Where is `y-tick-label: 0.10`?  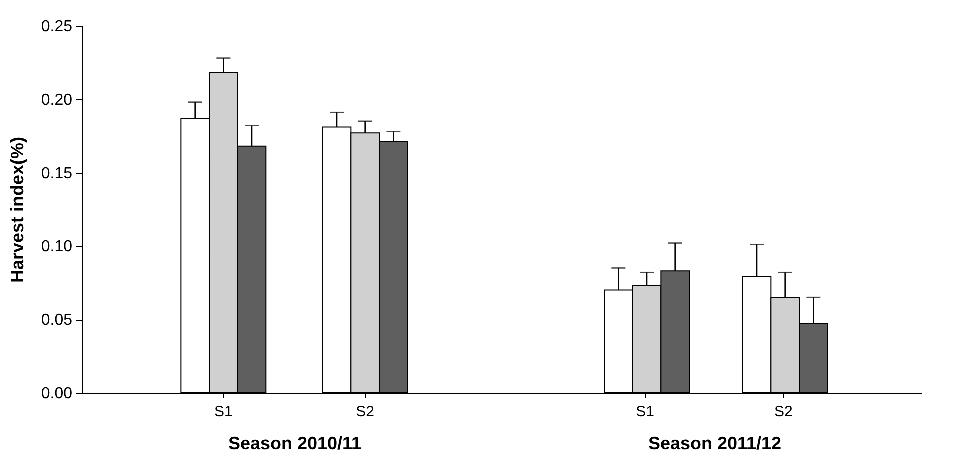
y-tick-label: 0.10 is located at coordinates (57, 247).